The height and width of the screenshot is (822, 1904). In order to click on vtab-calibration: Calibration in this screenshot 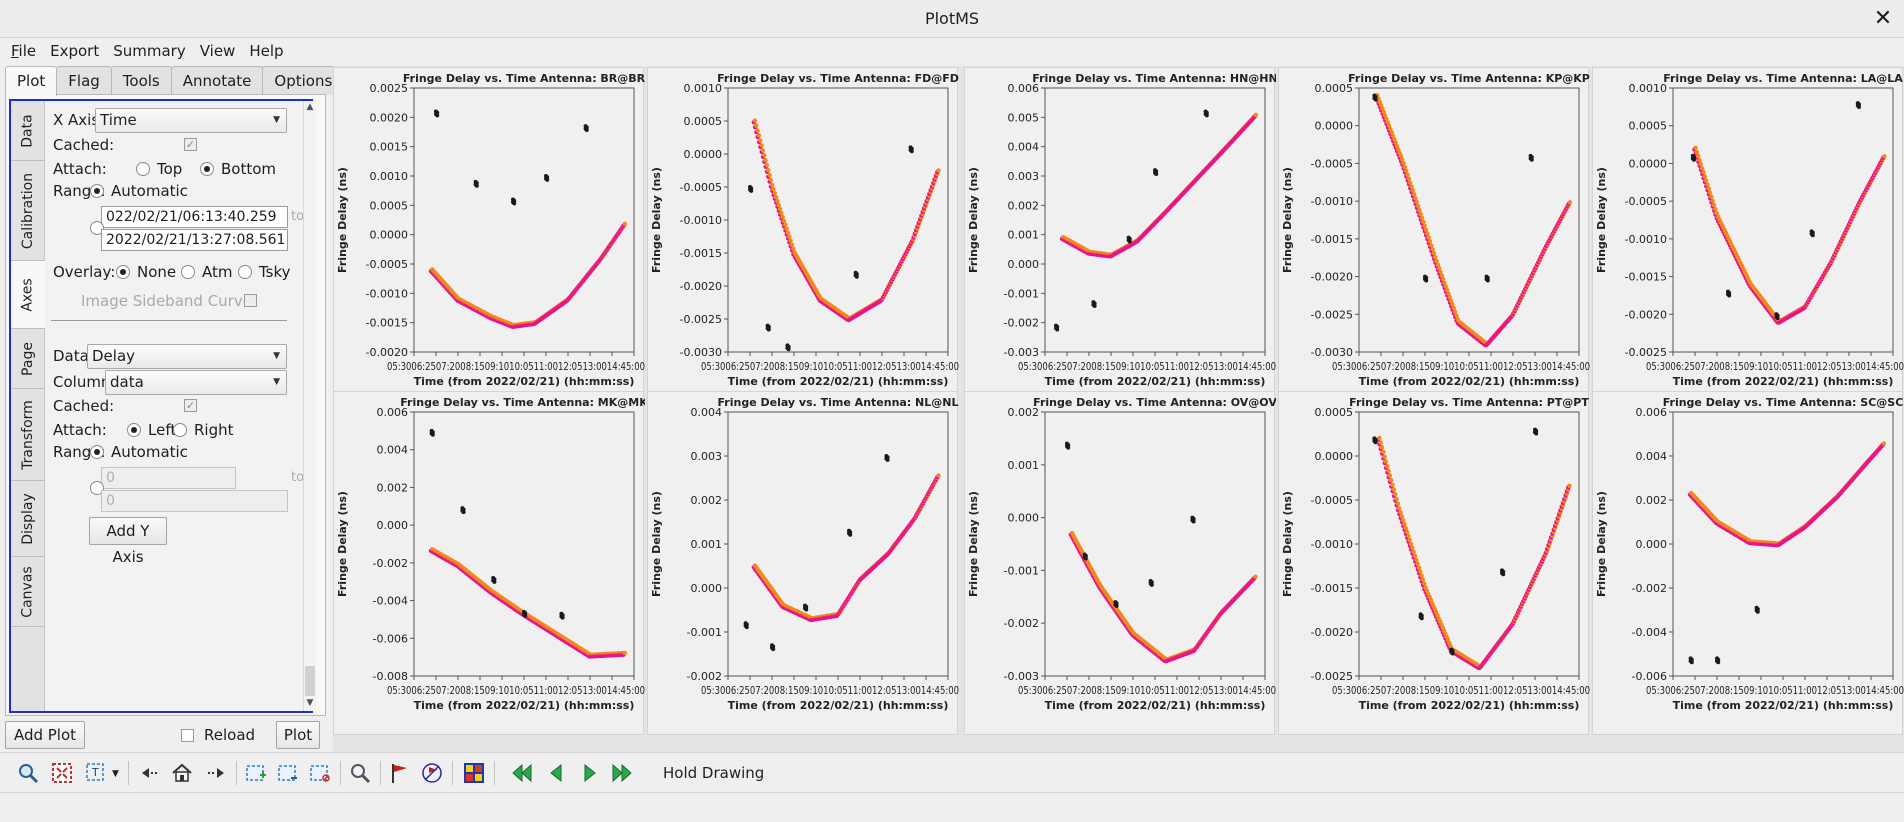, I will do `click(28, 211)`.